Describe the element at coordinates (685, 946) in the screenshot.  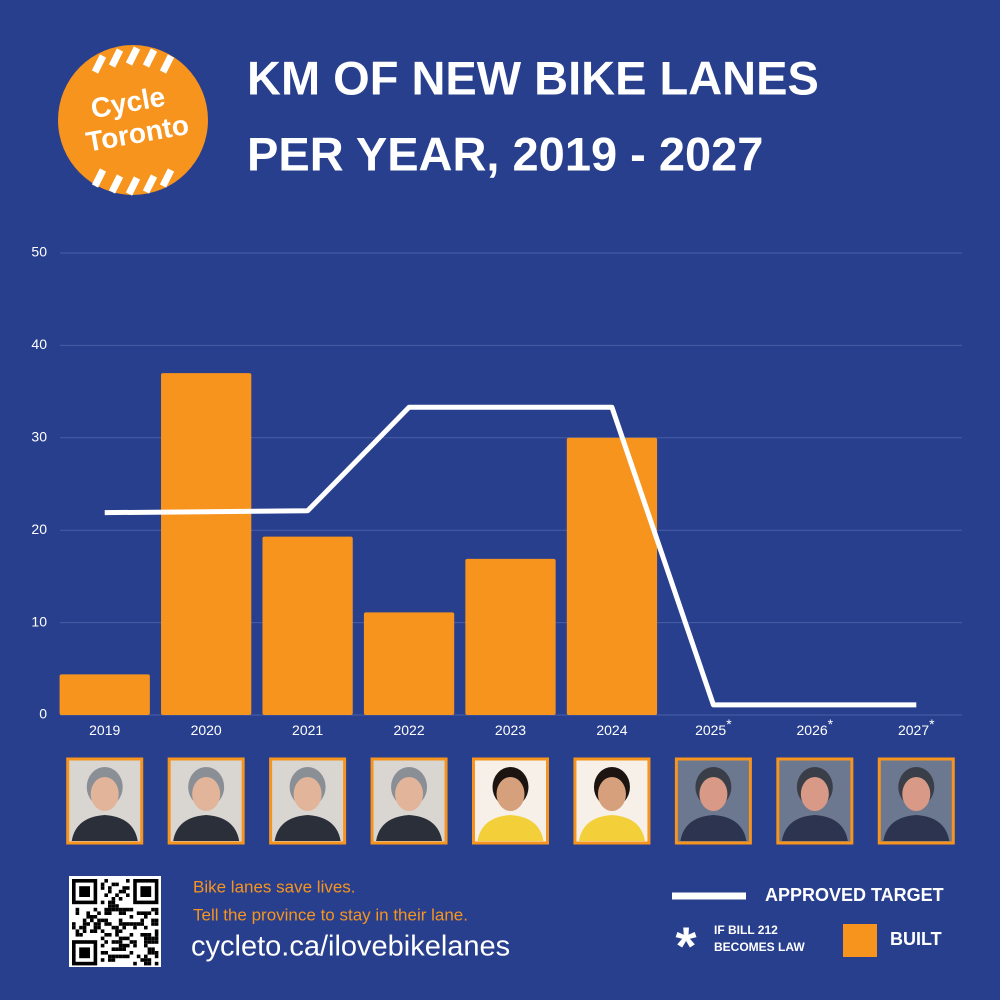
I see `footnote-marker: *` at that location.